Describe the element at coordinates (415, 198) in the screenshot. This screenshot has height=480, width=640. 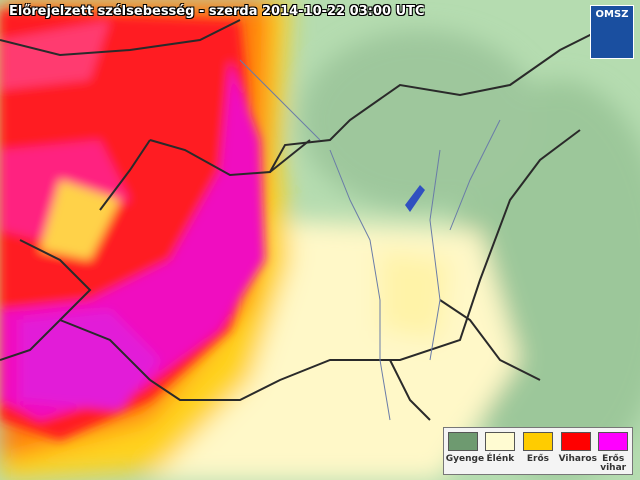
I see `lake` at that location.